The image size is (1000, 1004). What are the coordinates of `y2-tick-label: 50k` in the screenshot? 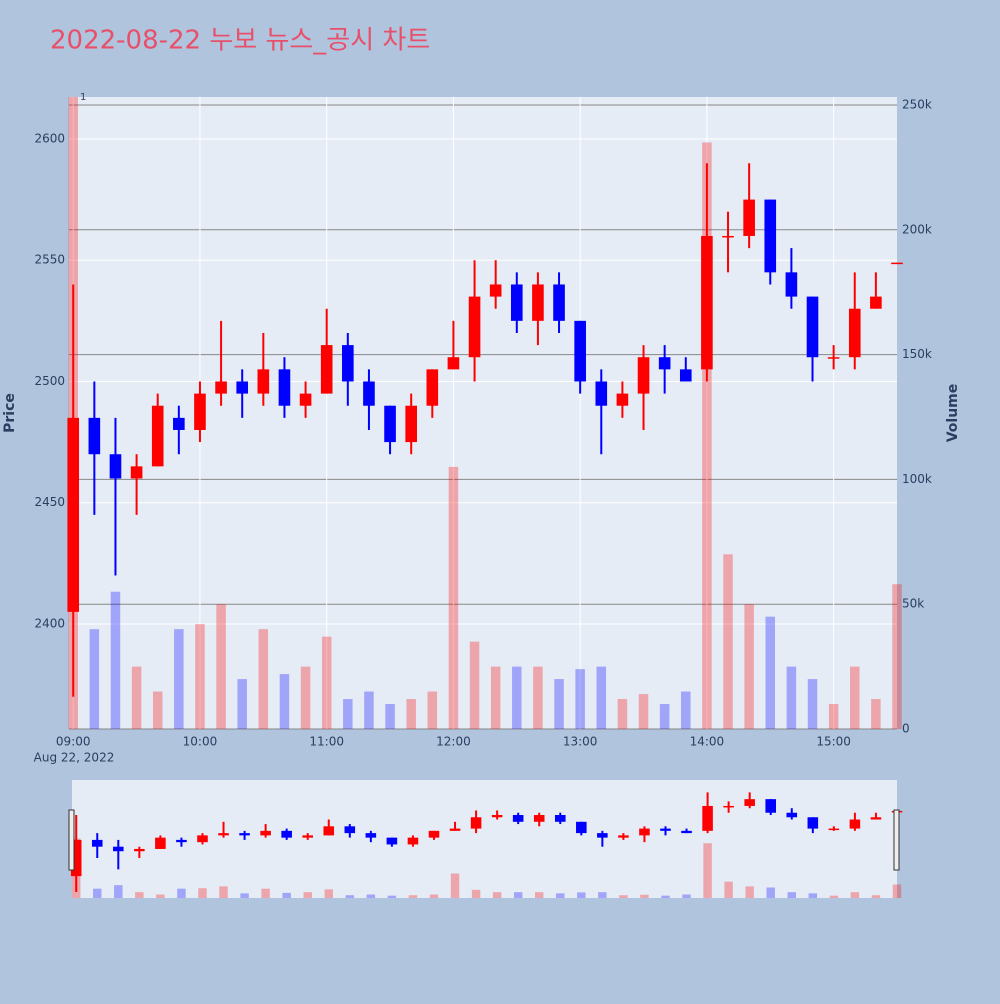 It's located at (913, 604).